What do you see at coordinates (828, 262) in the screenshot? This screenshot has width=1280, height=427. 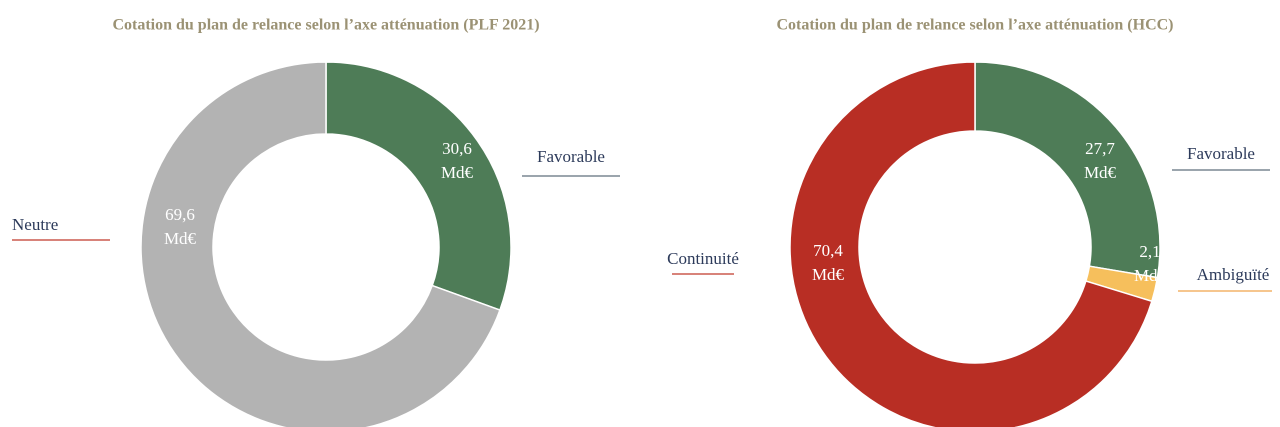 I see `value-label: 70,4 Md€` at bounding box center [828, 262].